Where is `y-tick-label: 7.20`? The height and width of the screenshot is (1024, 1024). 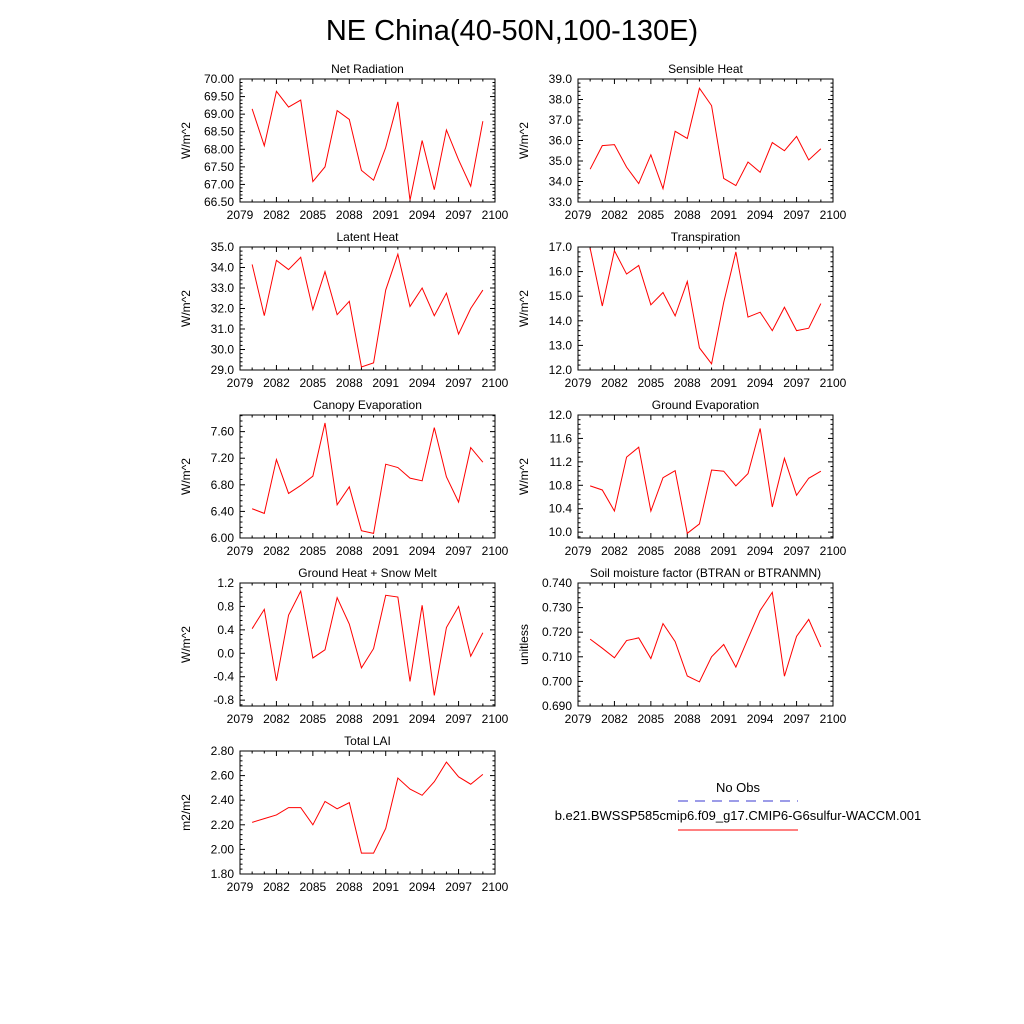
y-tick-label: 7.20 is located at coordinates (223, 458).